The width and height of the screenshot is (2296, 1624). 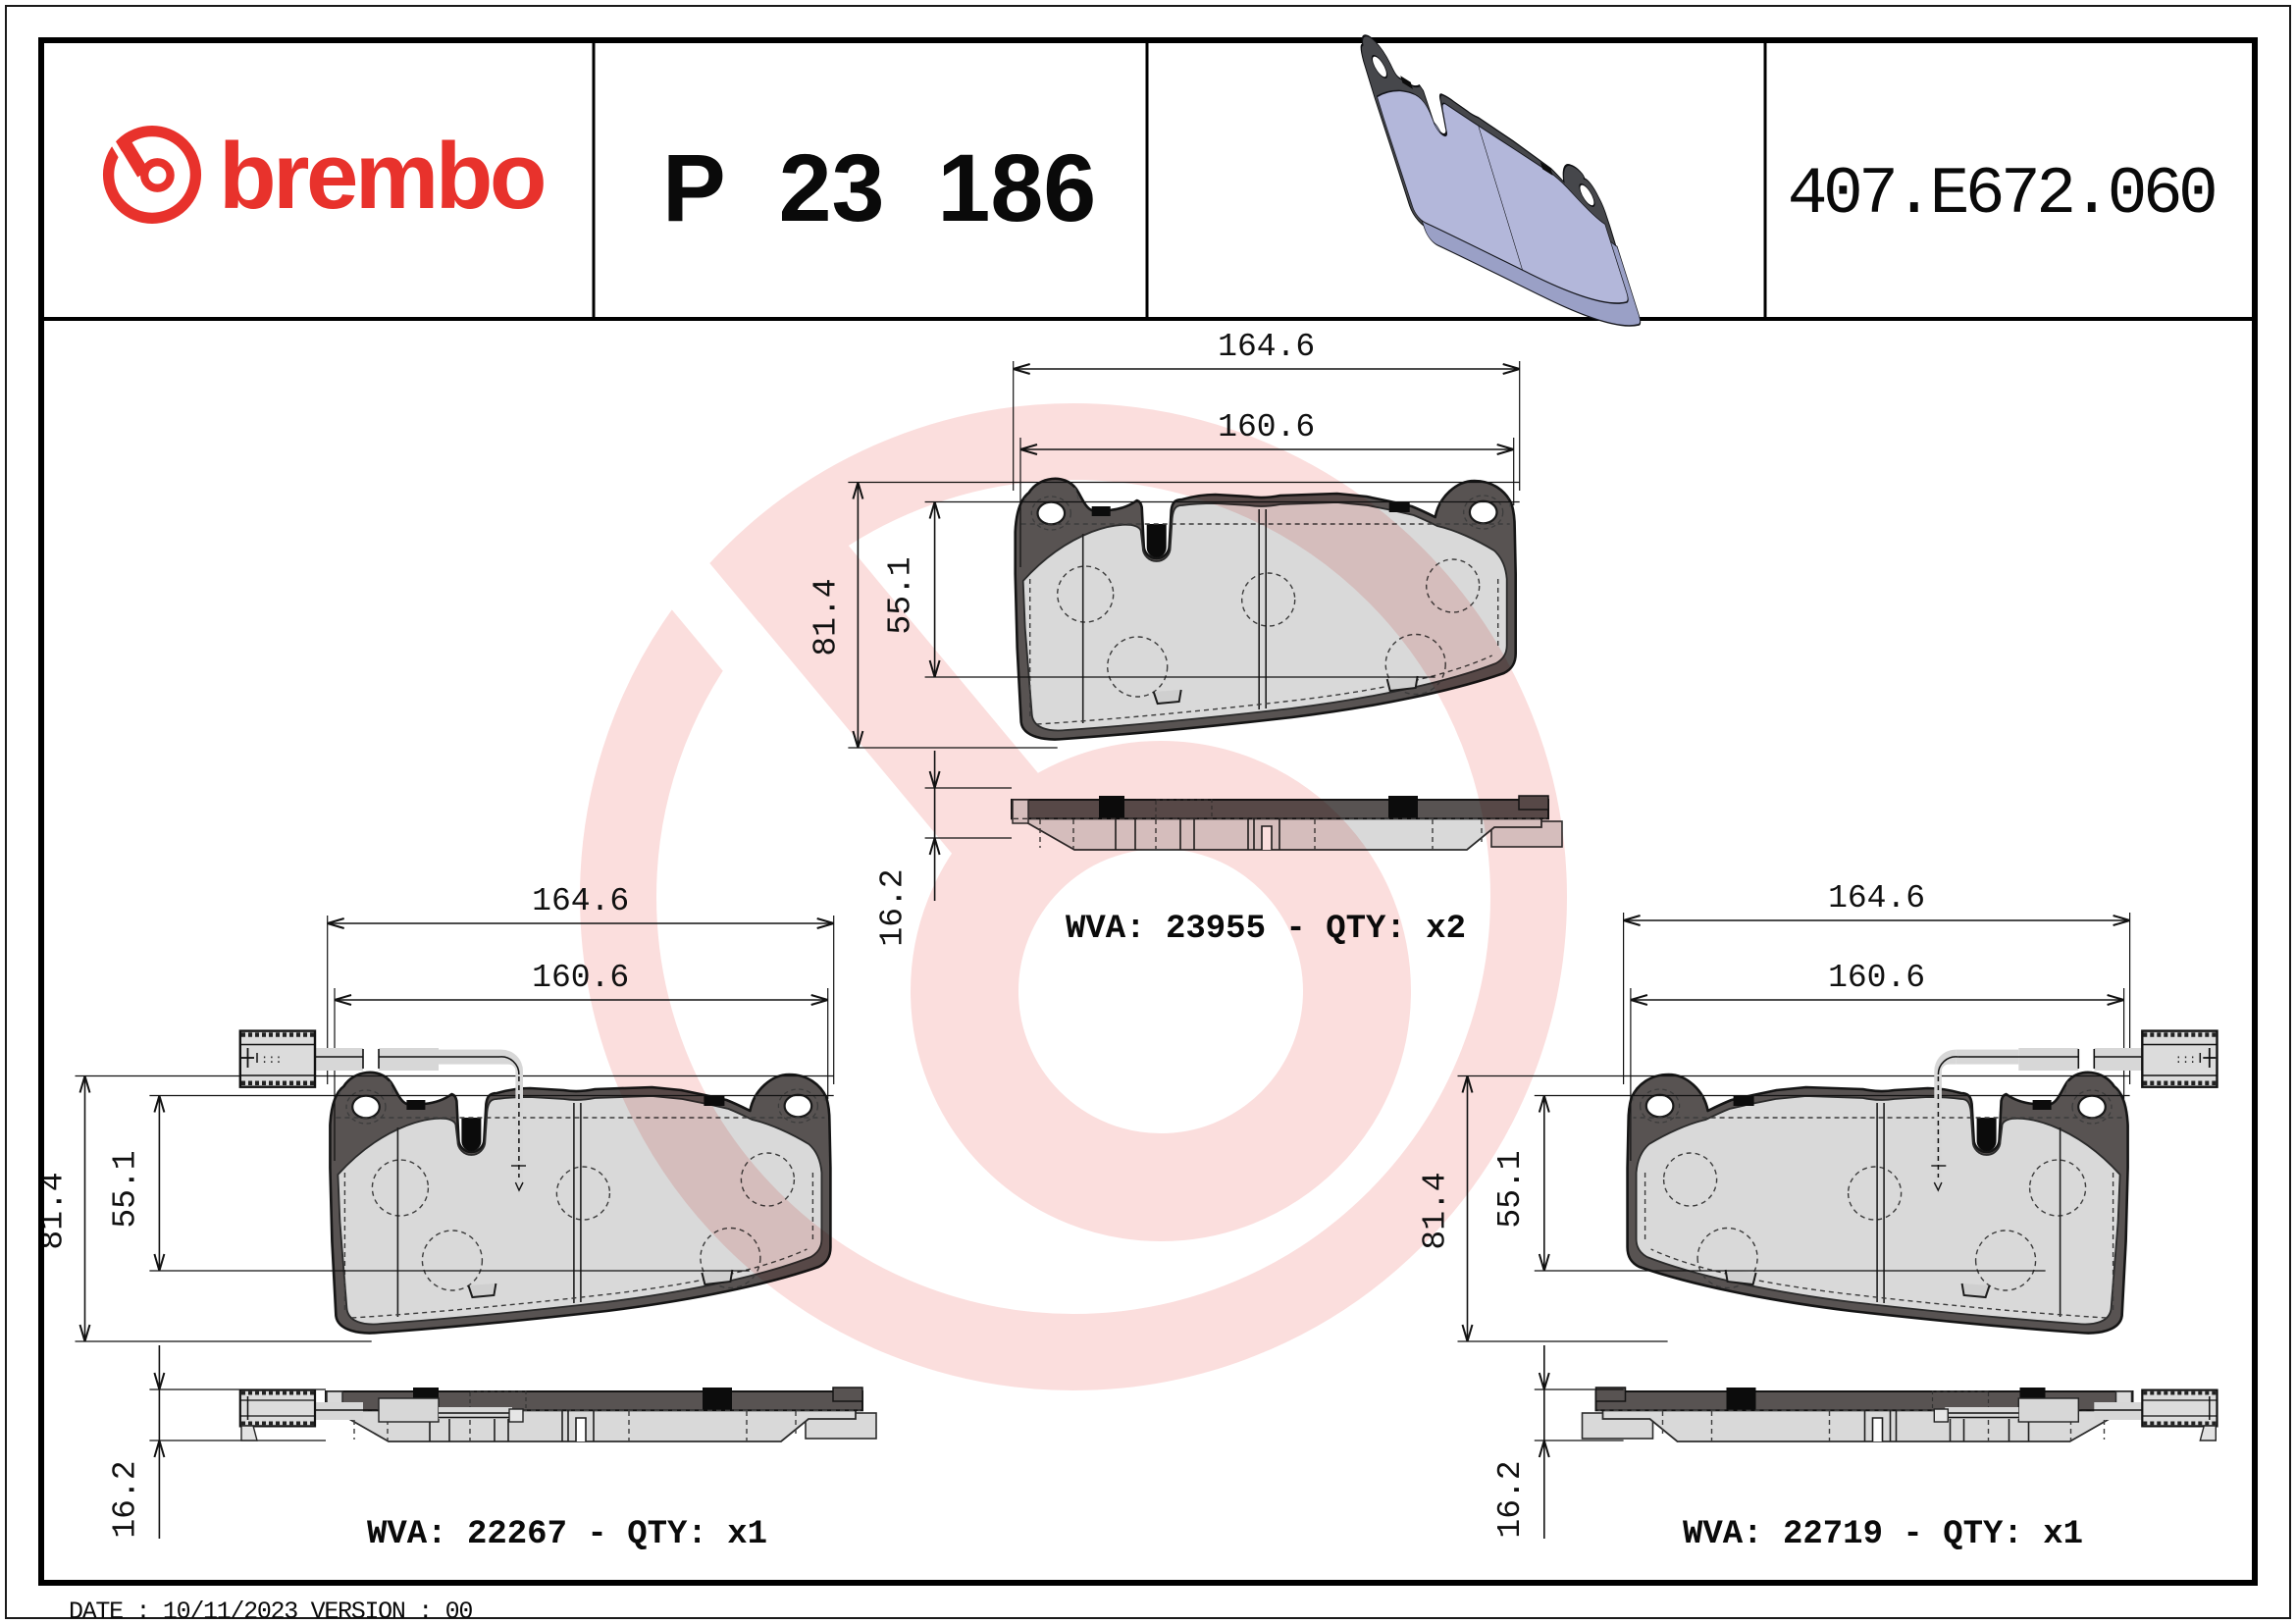 What do you see at coordinates (879, 187) in the screenshot?
I see `svg-text: P 23 186` at bounding box center [879, 187].